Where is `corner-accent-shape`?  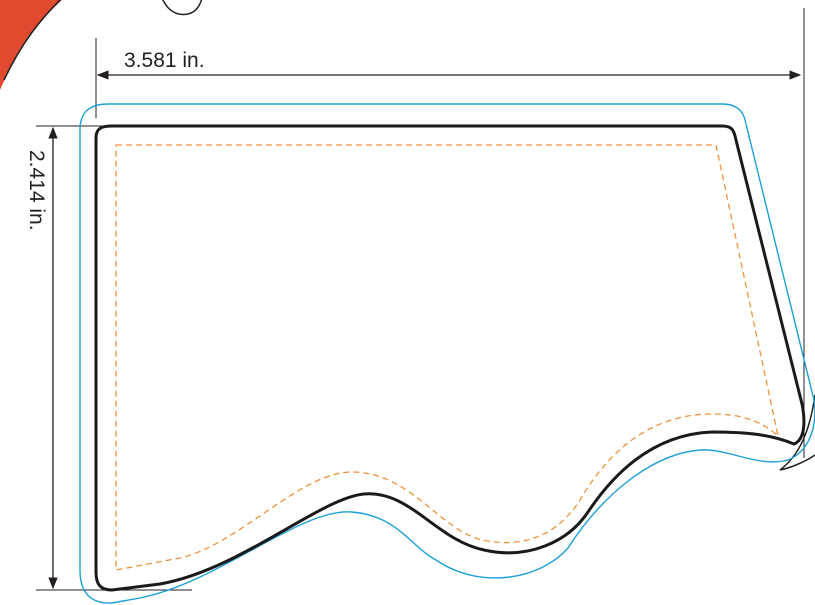 corner-accent-shape is located at coordinates (31, 45).